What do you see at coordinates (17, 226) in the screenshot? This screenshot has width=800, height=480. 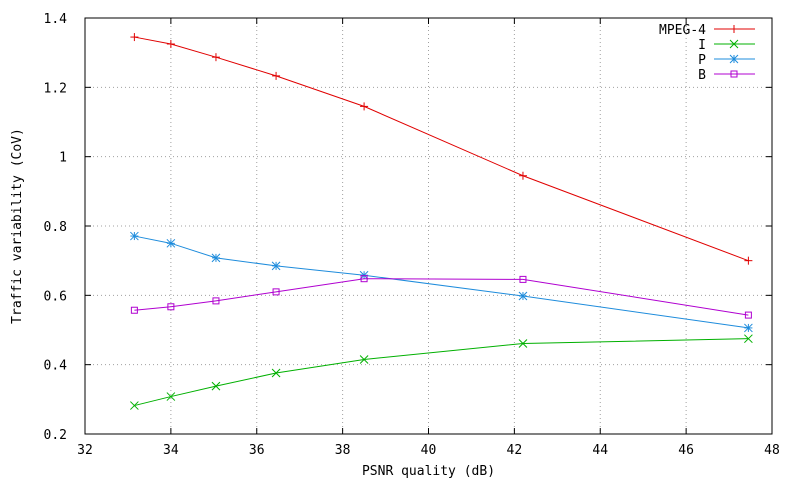 I see `y-axis-title: Traffic variability (CoV)` at bounding box center [17, 226].